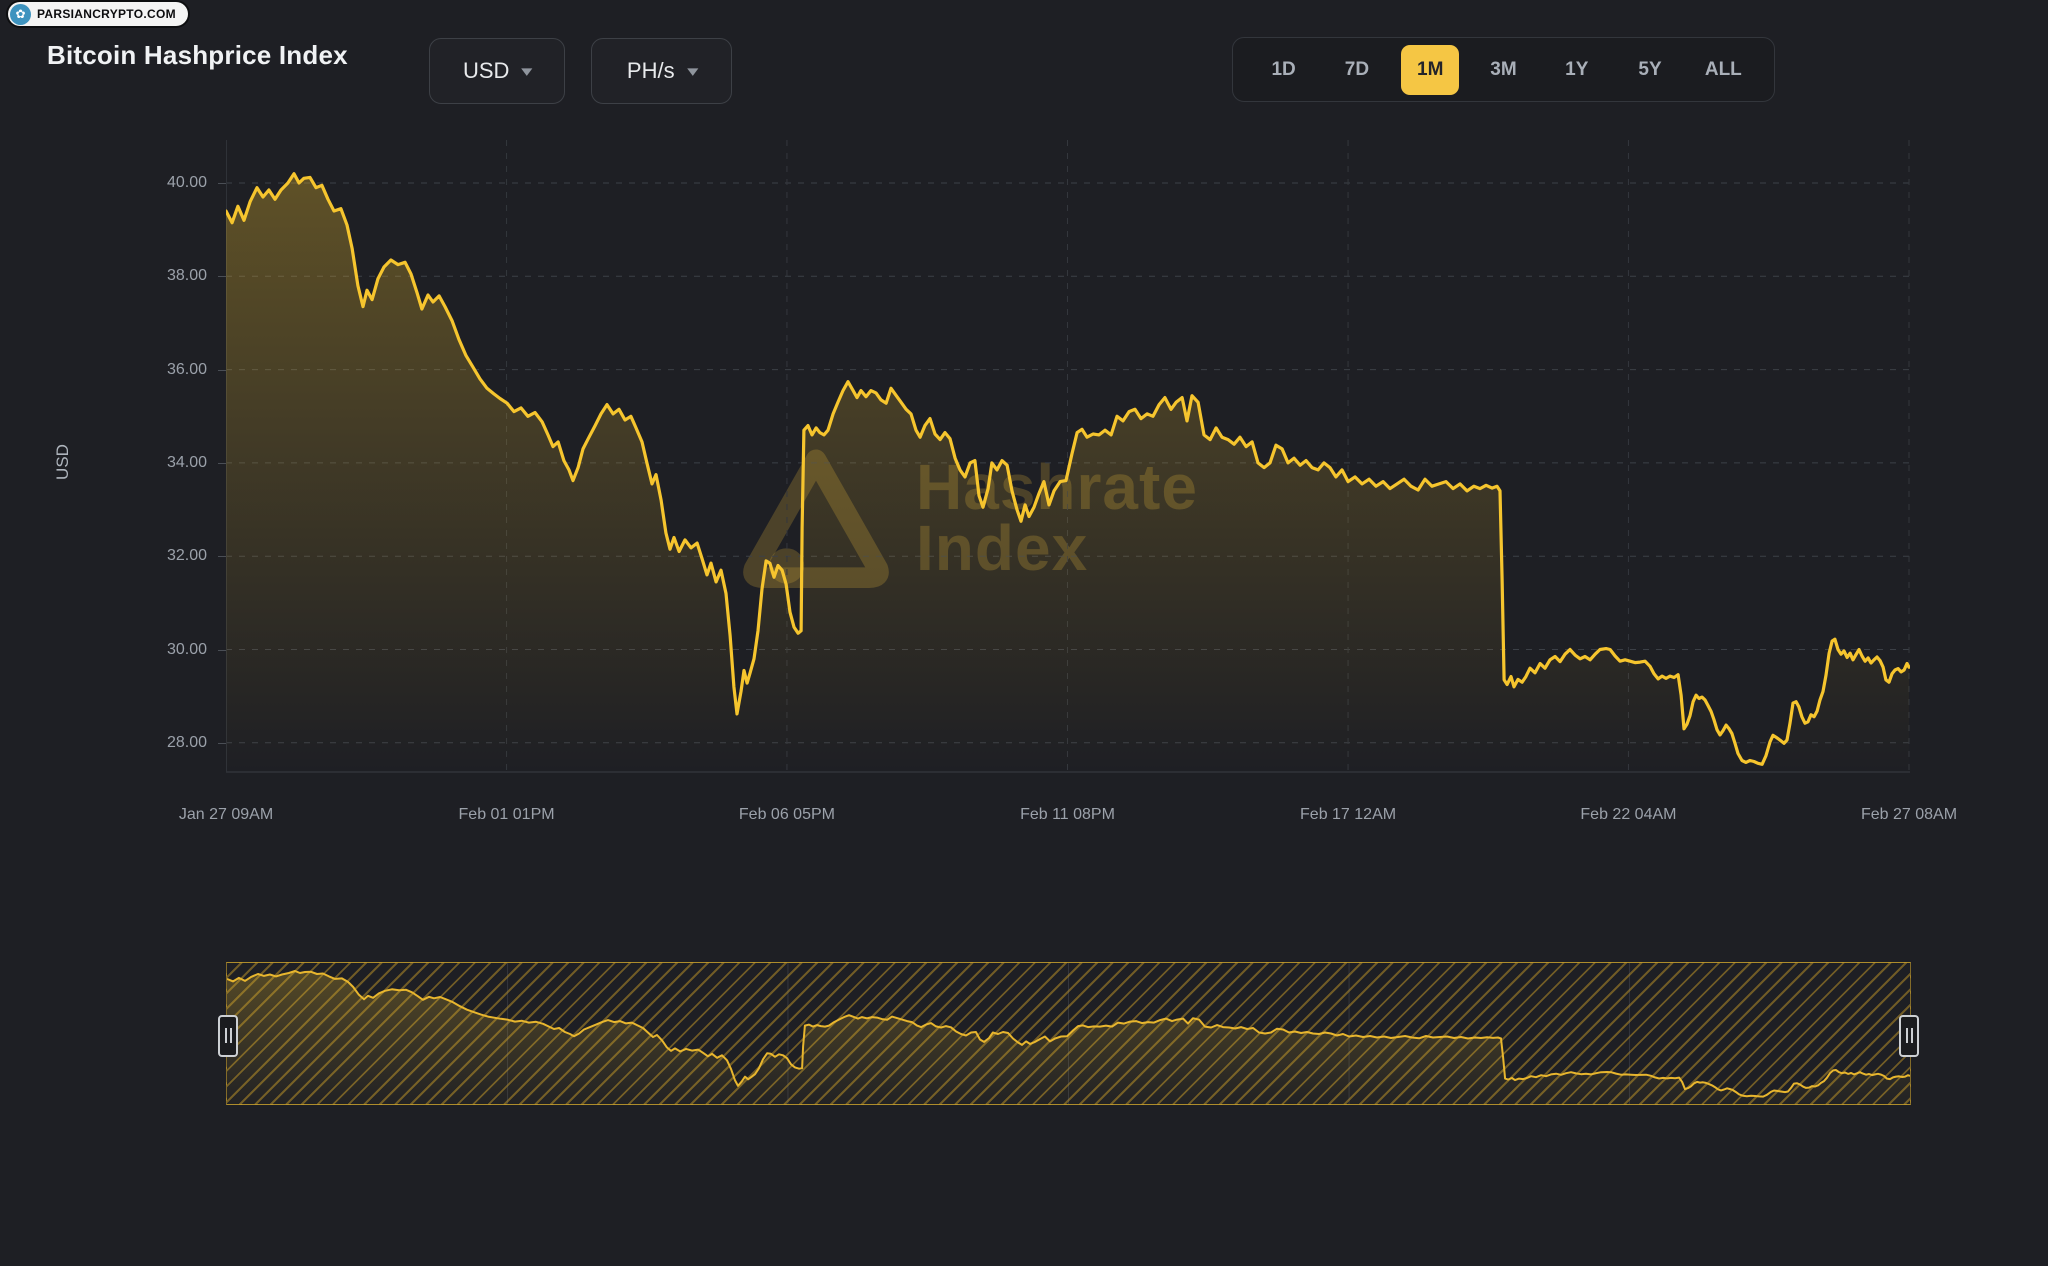 The height and width of the screenshot is (1266, 2048). Describe the element at coordinates (226, 814) in the screenshot. I see `x-axis-tick-label: Jan 27 09AM` at that location.